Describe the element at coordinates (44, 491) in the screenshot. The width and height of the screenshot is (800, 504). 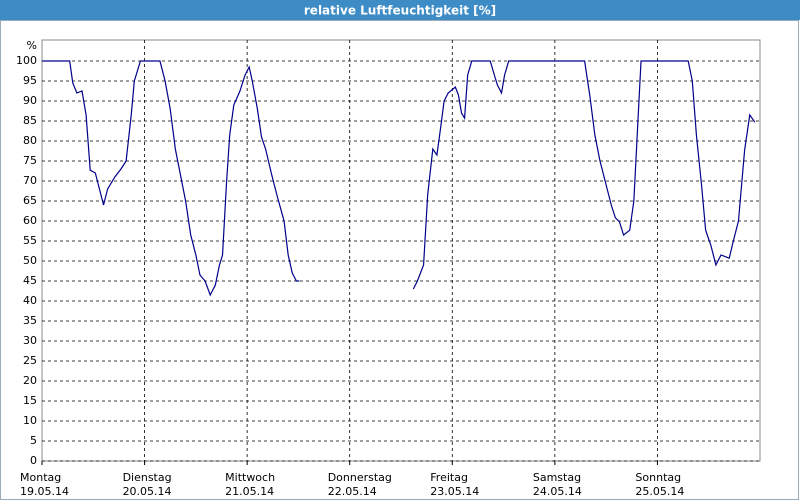
I see `x-tick-date: 19.05.14` at that location.